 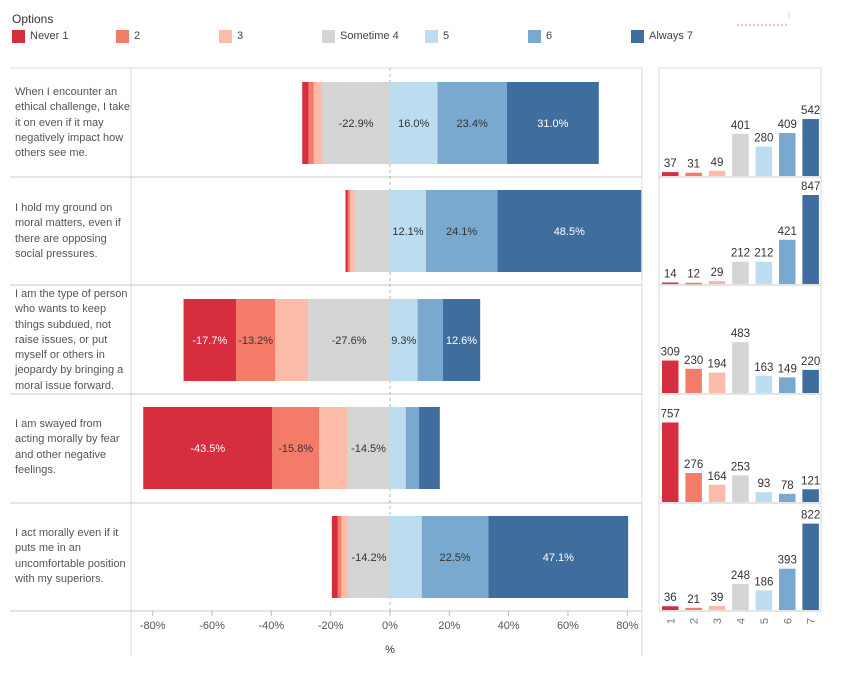 I want to click on small-bar-label: 49, so click(x=717, y=163).